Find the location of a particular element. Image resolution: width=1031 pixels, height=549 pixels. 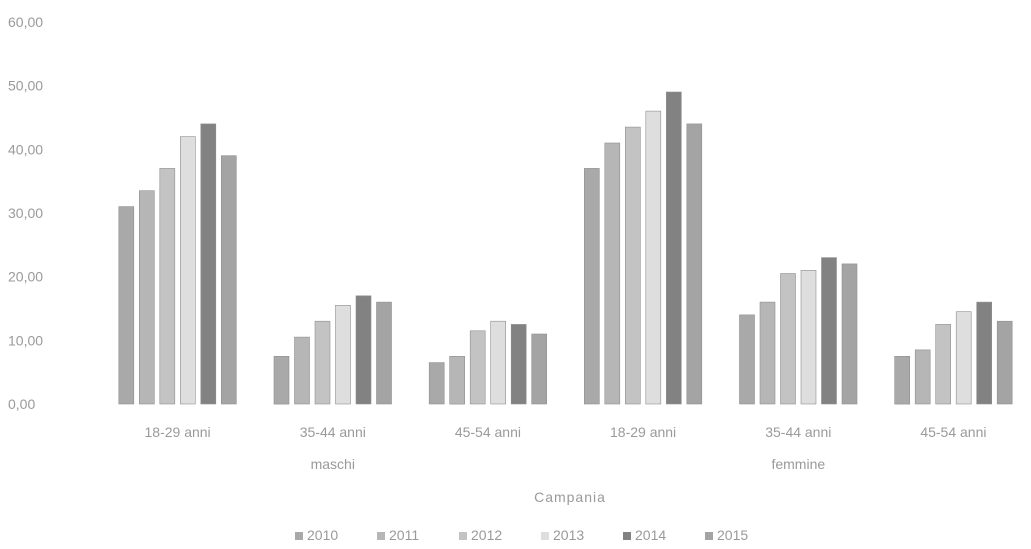

y-axis: 0,00 10,00 20,00 30,00 40,00 50,00 60,00 is located at coordinates (25, 213).